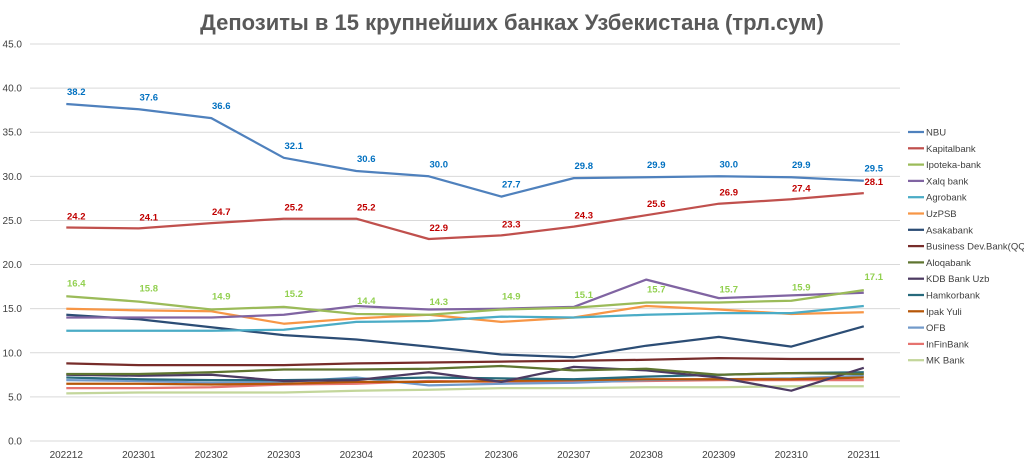 This screenshot has height=465, width=1024. What do you see at coordinates (719, 455) in the screenshot?
I see `x-tick-label: 202309` at bounding box center [719, 455].